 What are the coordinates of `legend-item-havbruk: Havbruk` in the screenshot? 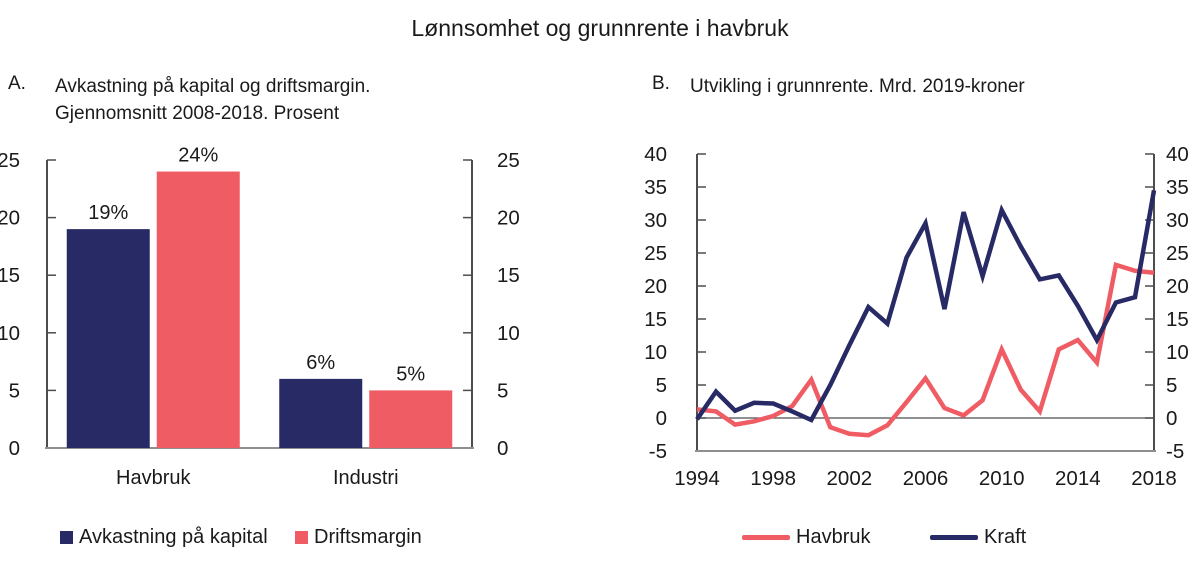 It's located at (806, 537).